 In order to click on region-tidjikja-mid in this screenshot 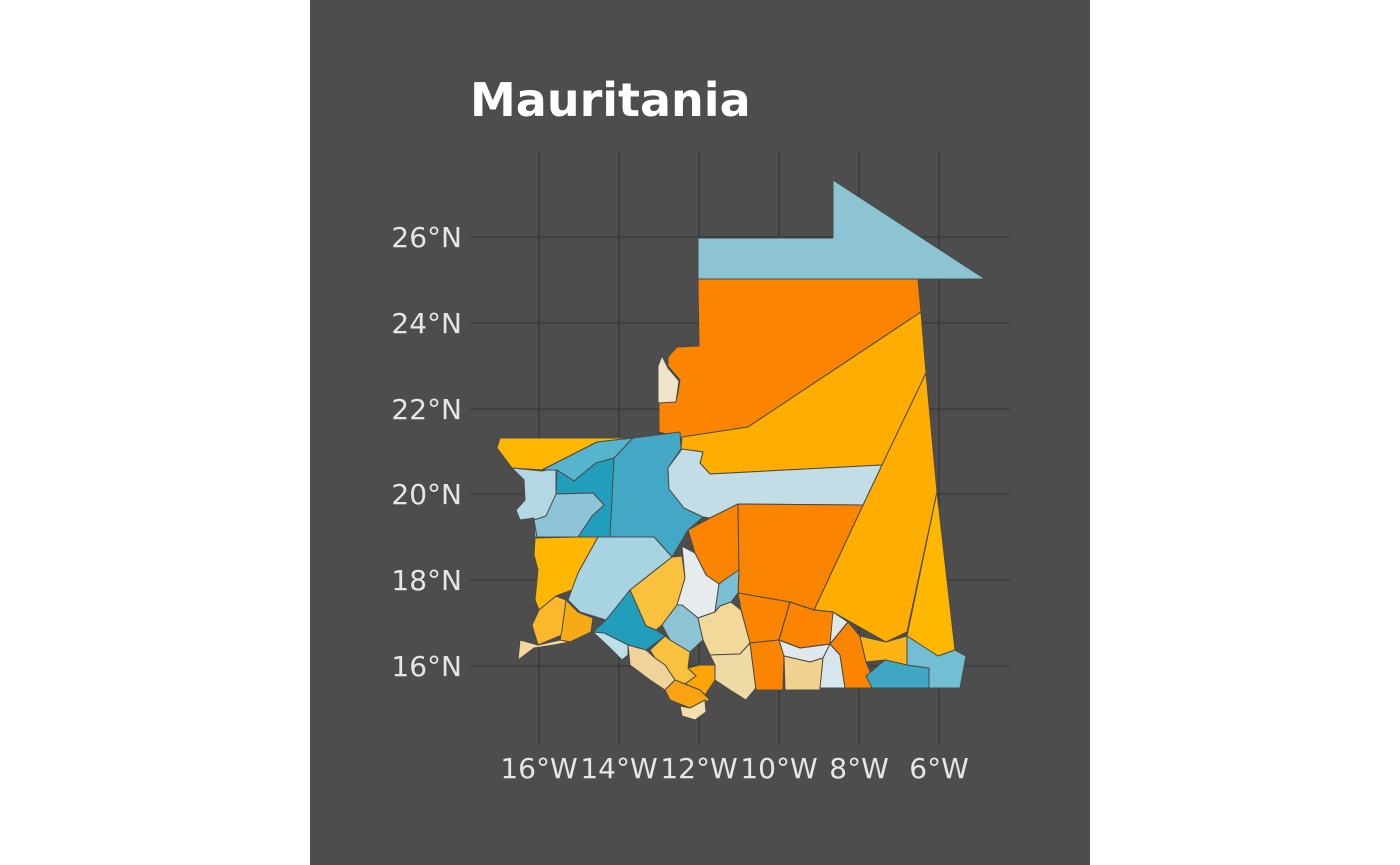, I will do `click(813, 625)`.